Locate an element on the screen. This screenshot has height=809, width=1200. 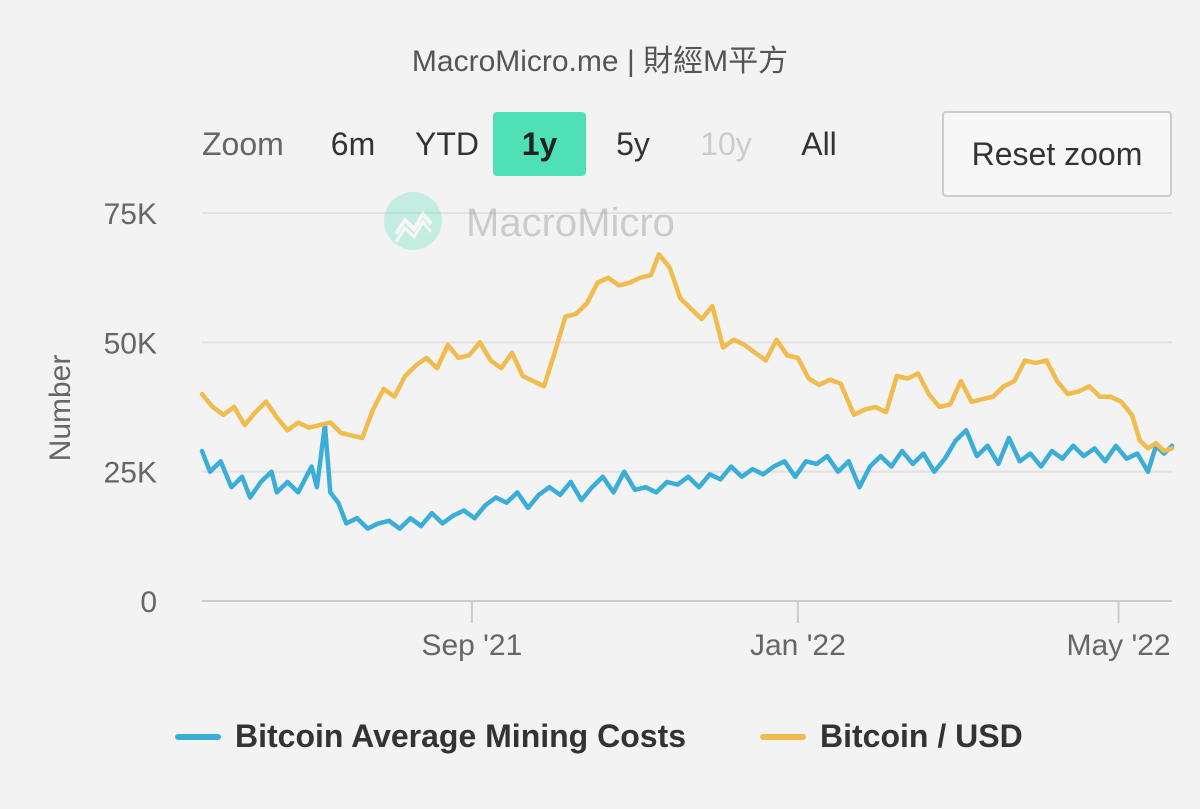
watermark: MacroMicro is located at coordinates (529, 221).